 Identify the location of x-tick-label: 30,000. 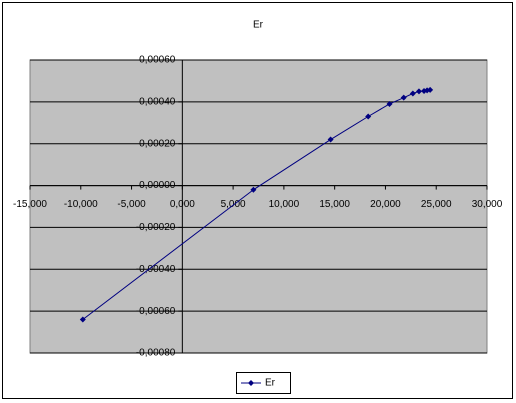
(487, 204).